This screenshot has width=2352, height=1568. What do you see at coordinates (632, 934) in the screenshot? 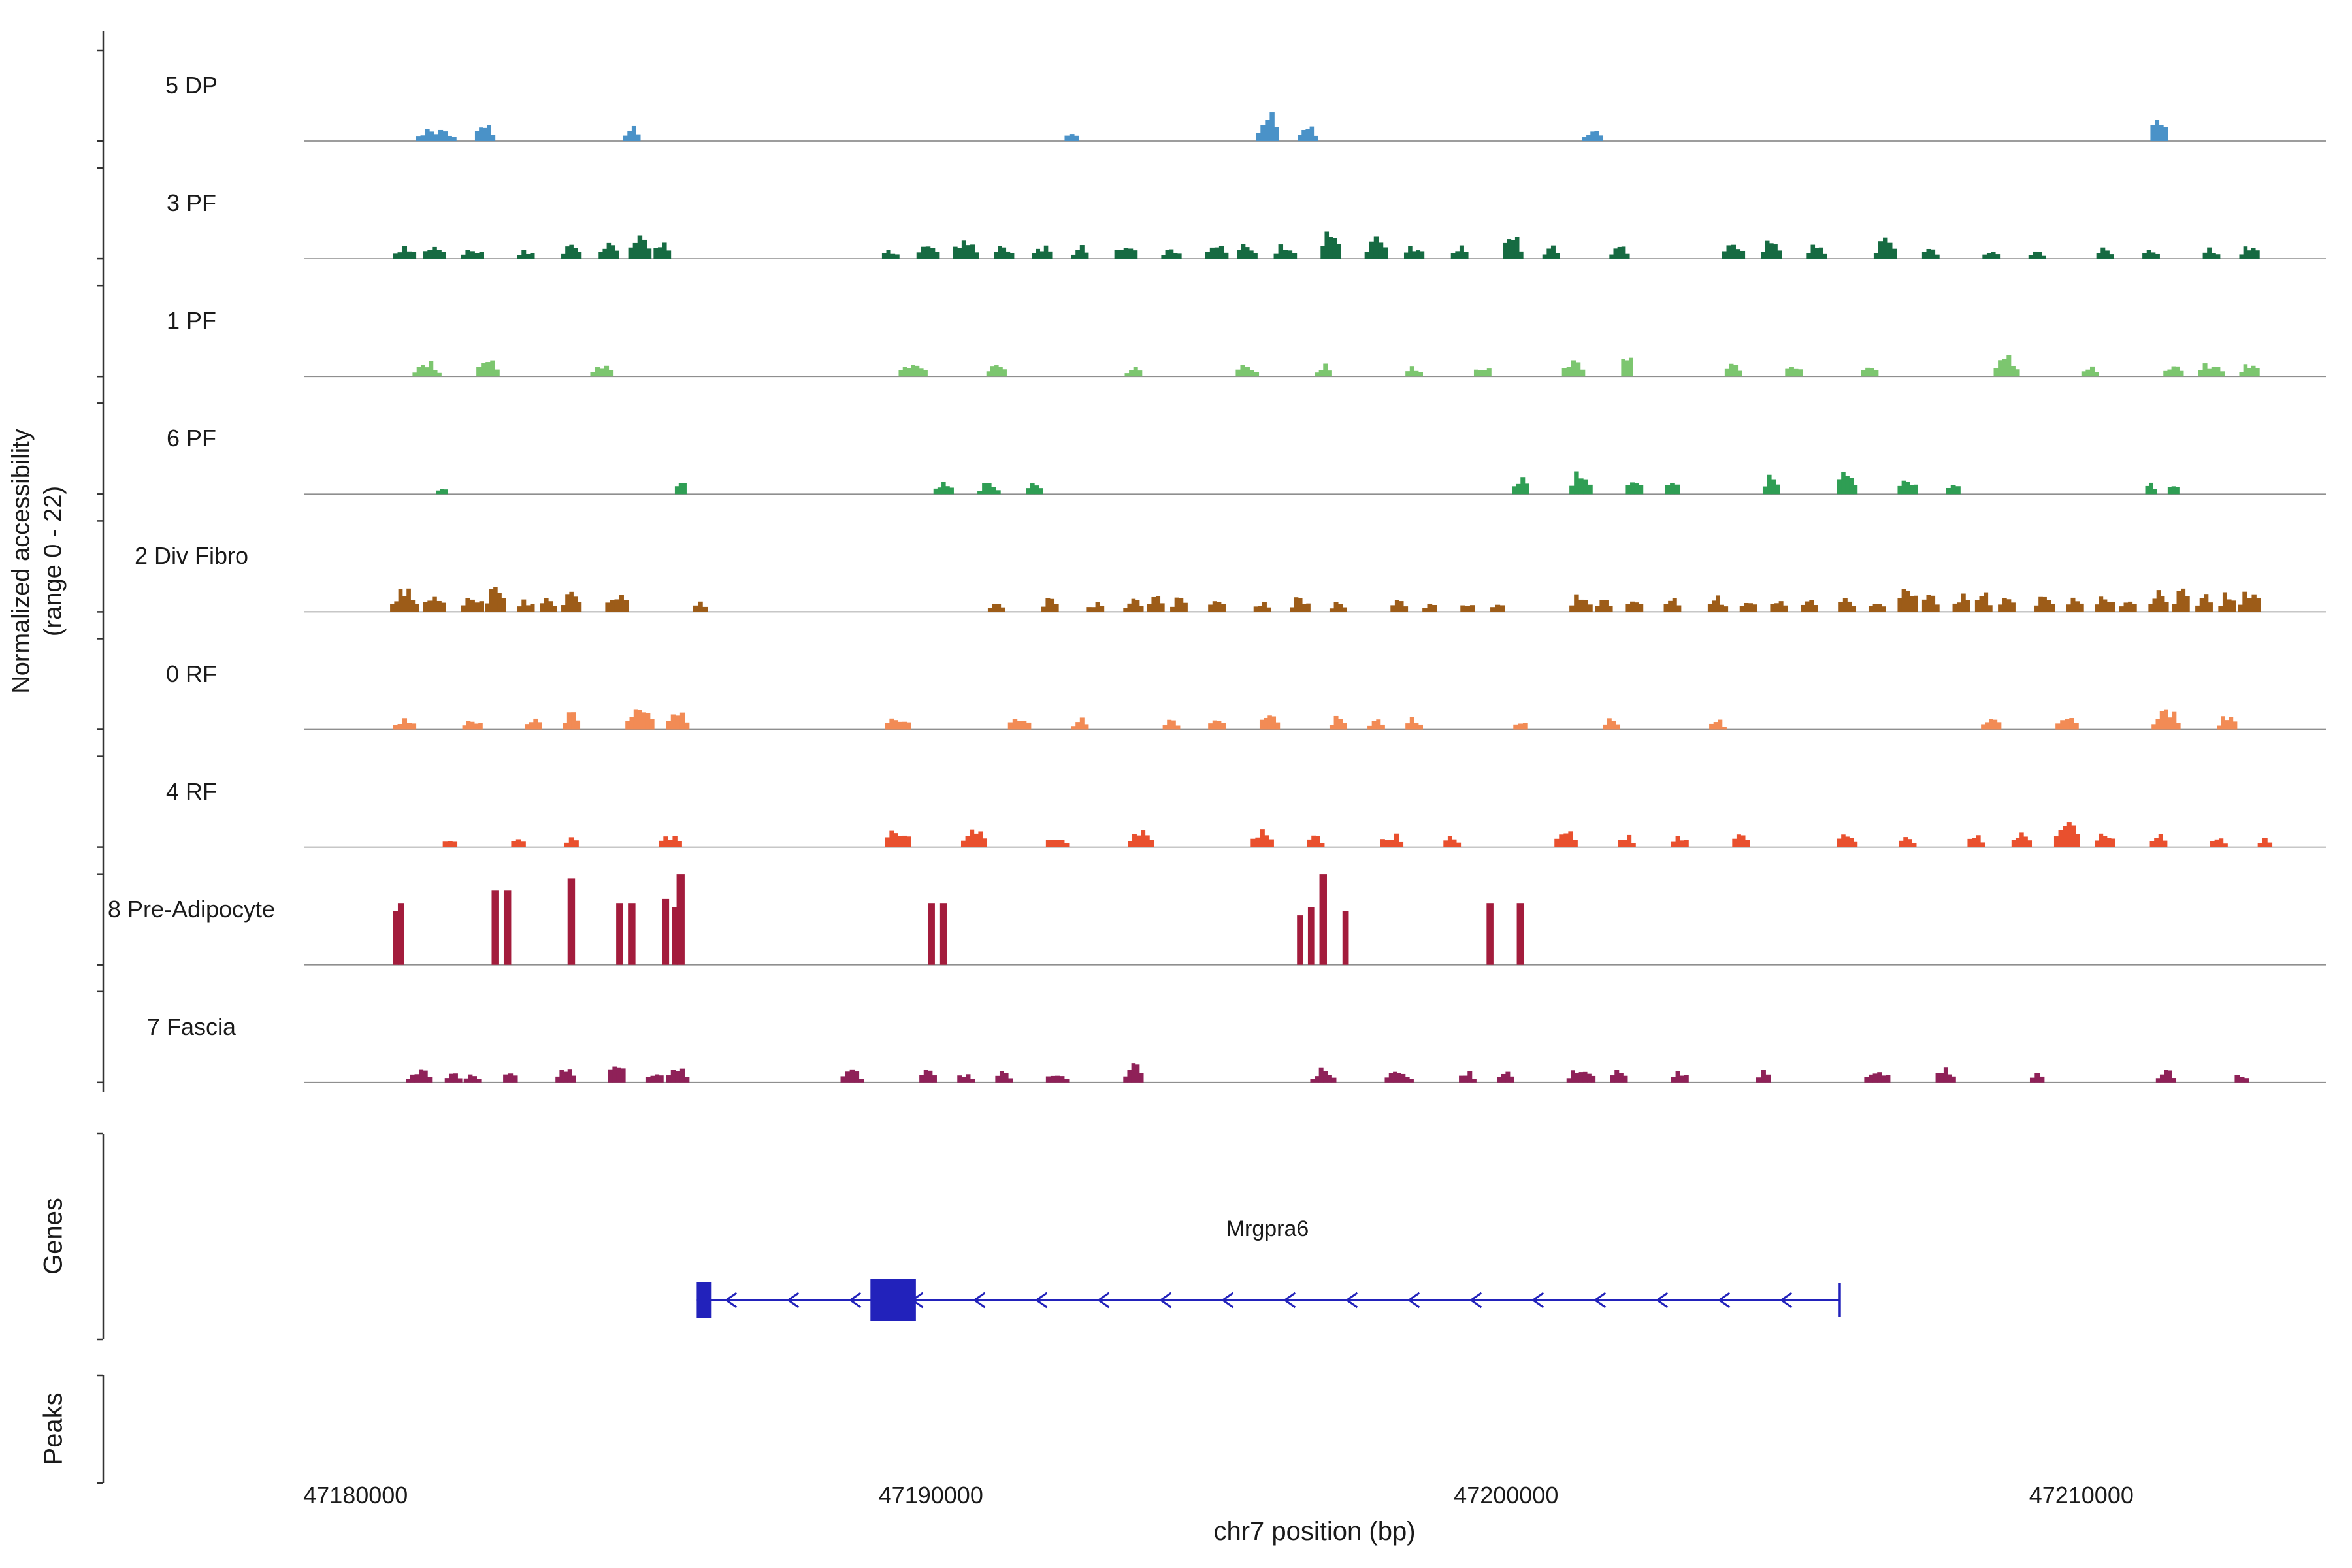
I see `signal-peak` at bounding box center [632, 934].